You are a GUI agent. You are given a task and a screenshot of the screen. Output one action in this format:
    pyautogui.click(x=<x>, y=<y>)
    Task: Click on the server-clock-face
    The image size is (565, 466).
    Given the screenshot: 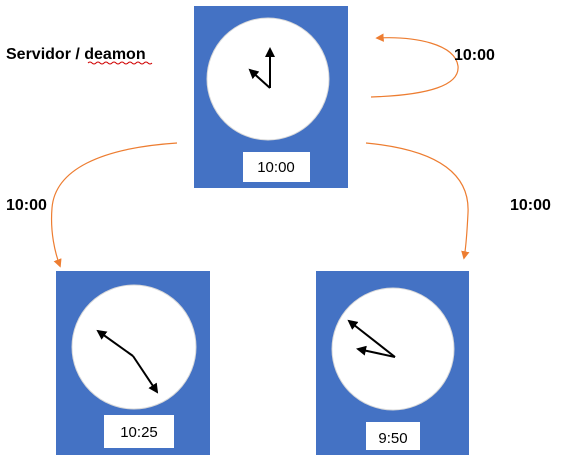 What is the action you would take?
    pyautogui.click(x=268, y=79)
    